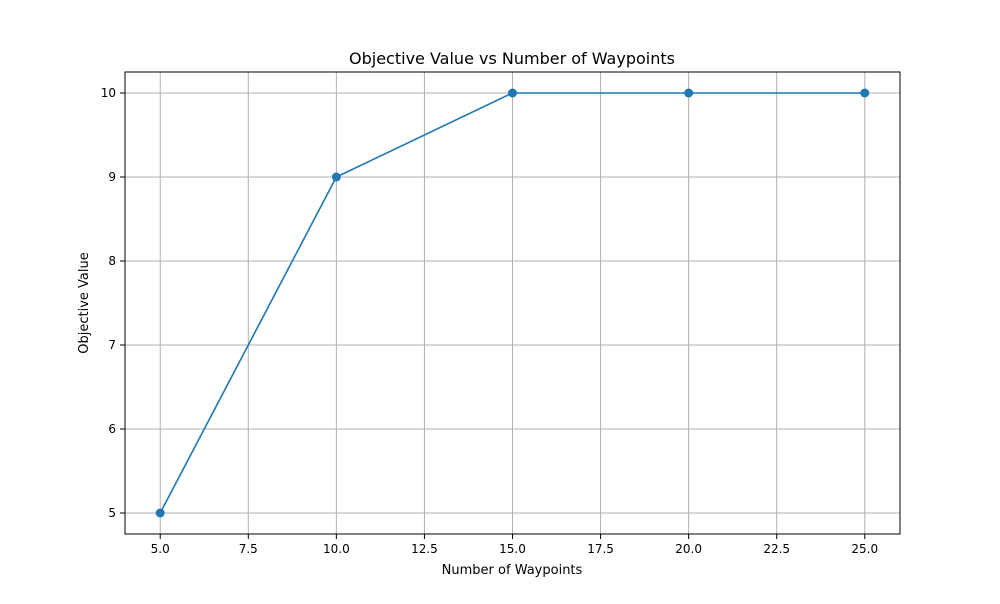 This screenshot has height=604, width=1000. What do you see at coordinates (113, 303) in the screenshot?
I see `y-axis-ticks: 5 6 7 8 9 10` at bounding box center [113, 303].